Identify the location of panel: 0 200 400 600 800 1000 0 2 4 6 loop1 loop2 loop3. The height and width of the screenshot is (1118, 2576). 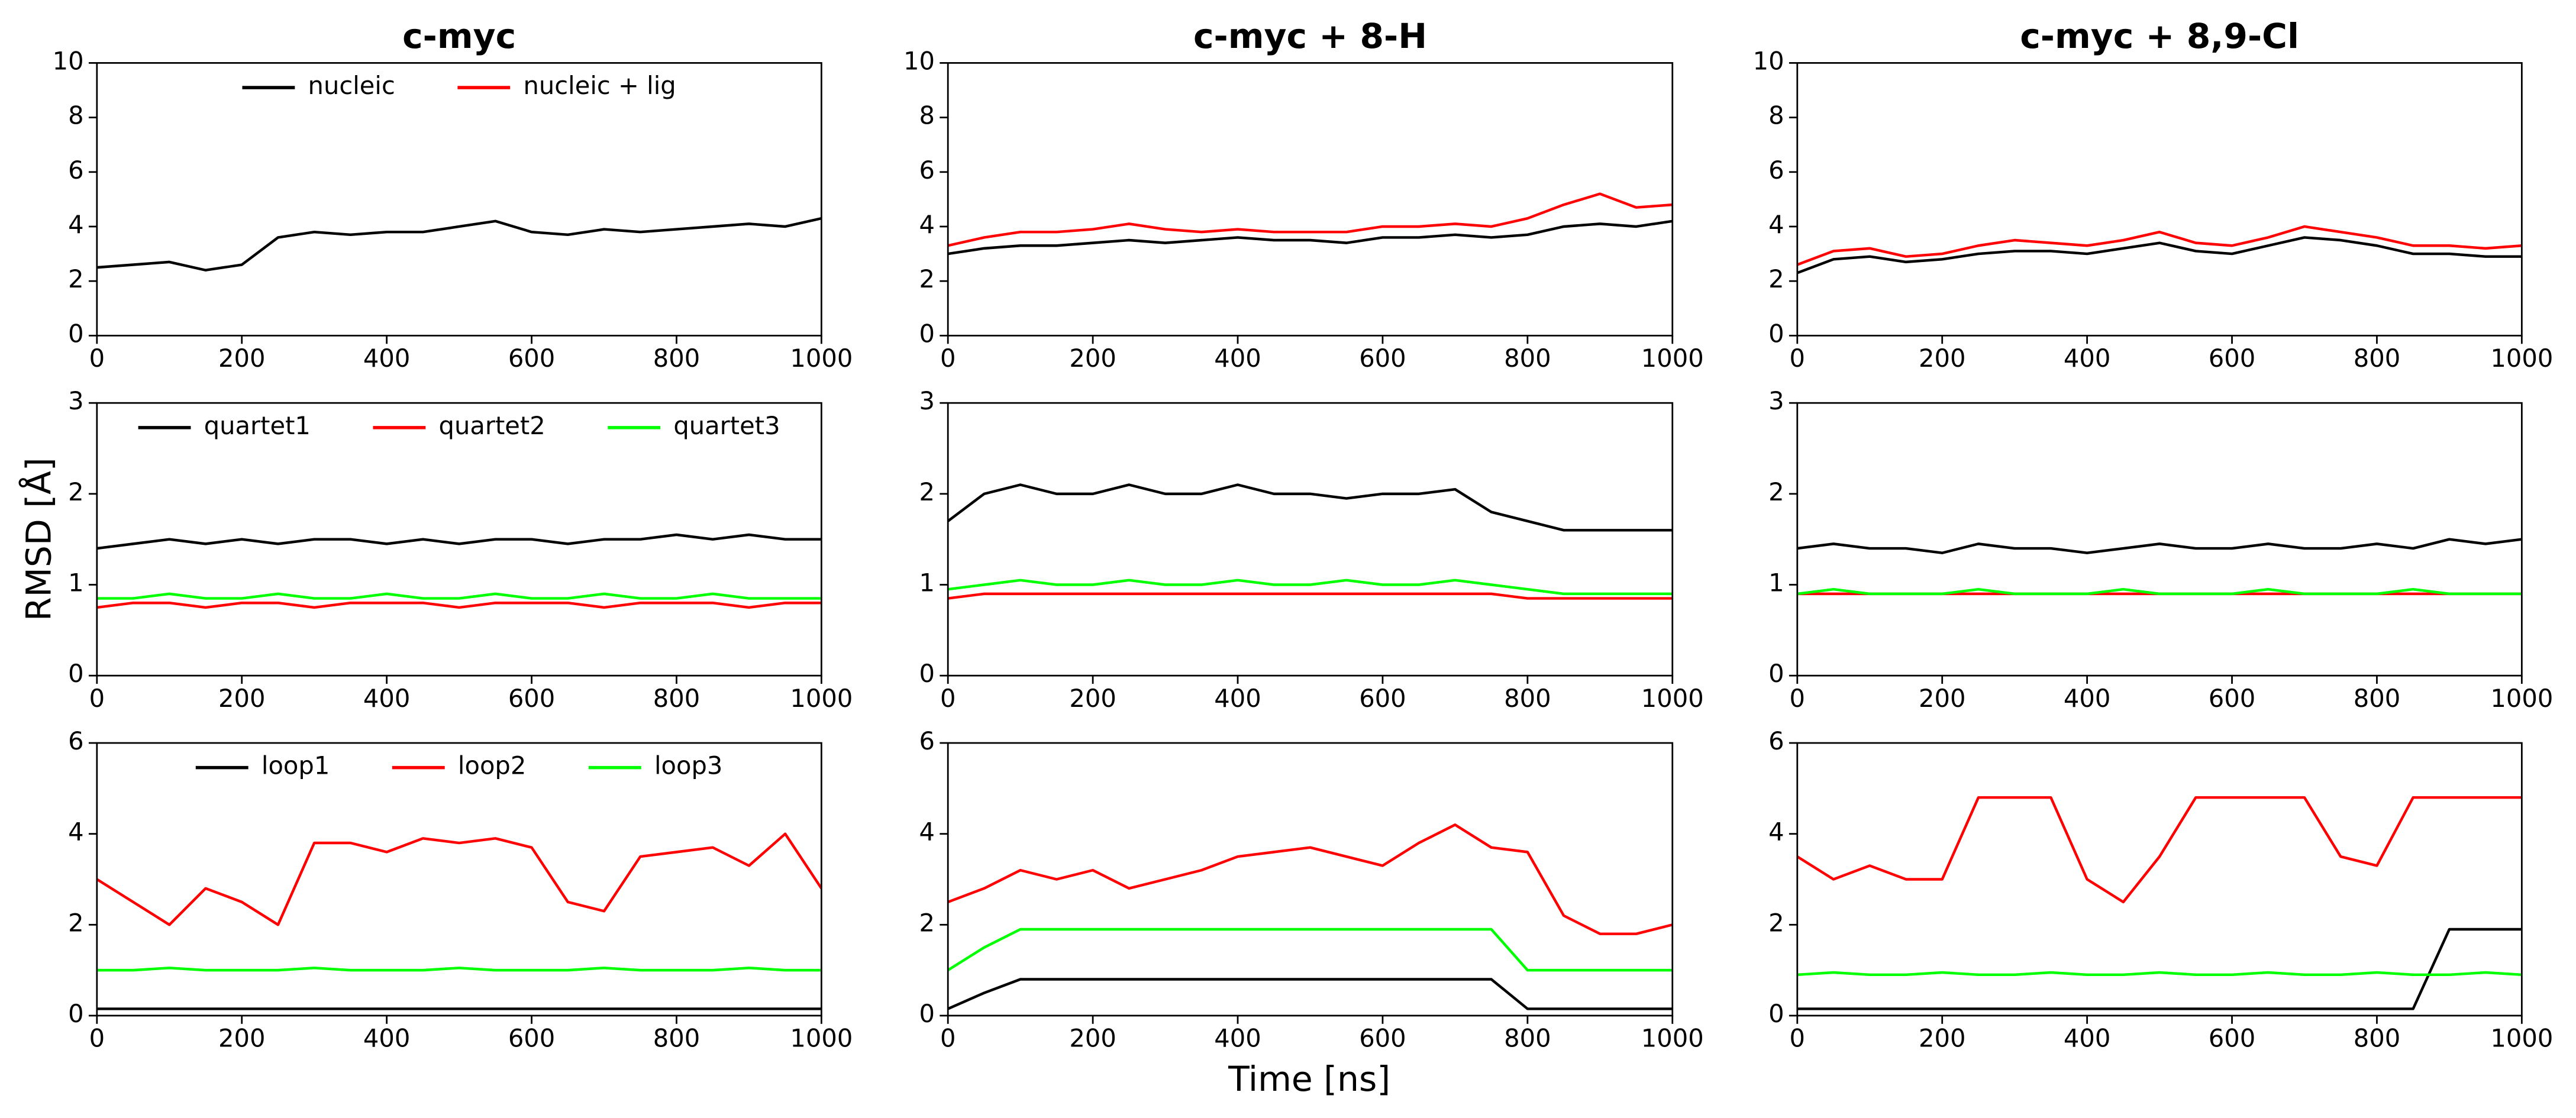
(460, 890).